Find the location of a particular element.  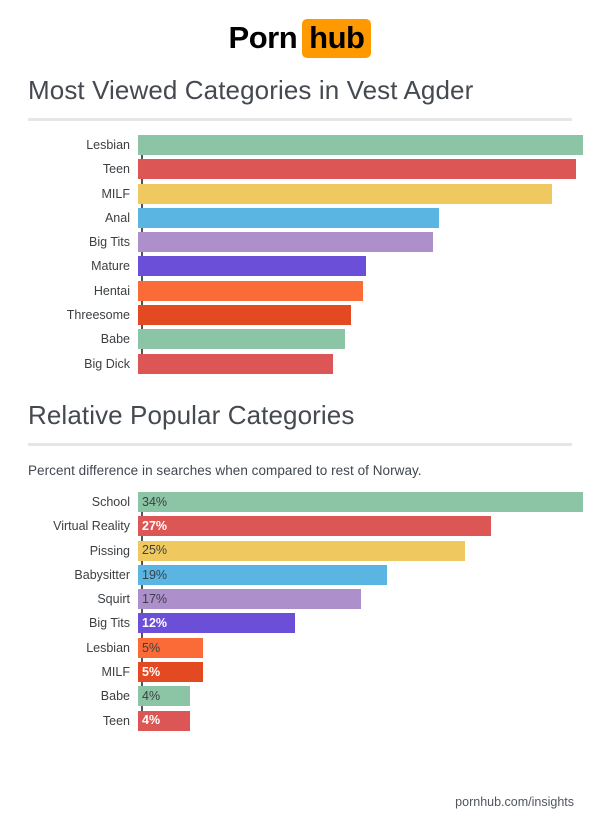

section-divider is located at coordinates (300, 119).